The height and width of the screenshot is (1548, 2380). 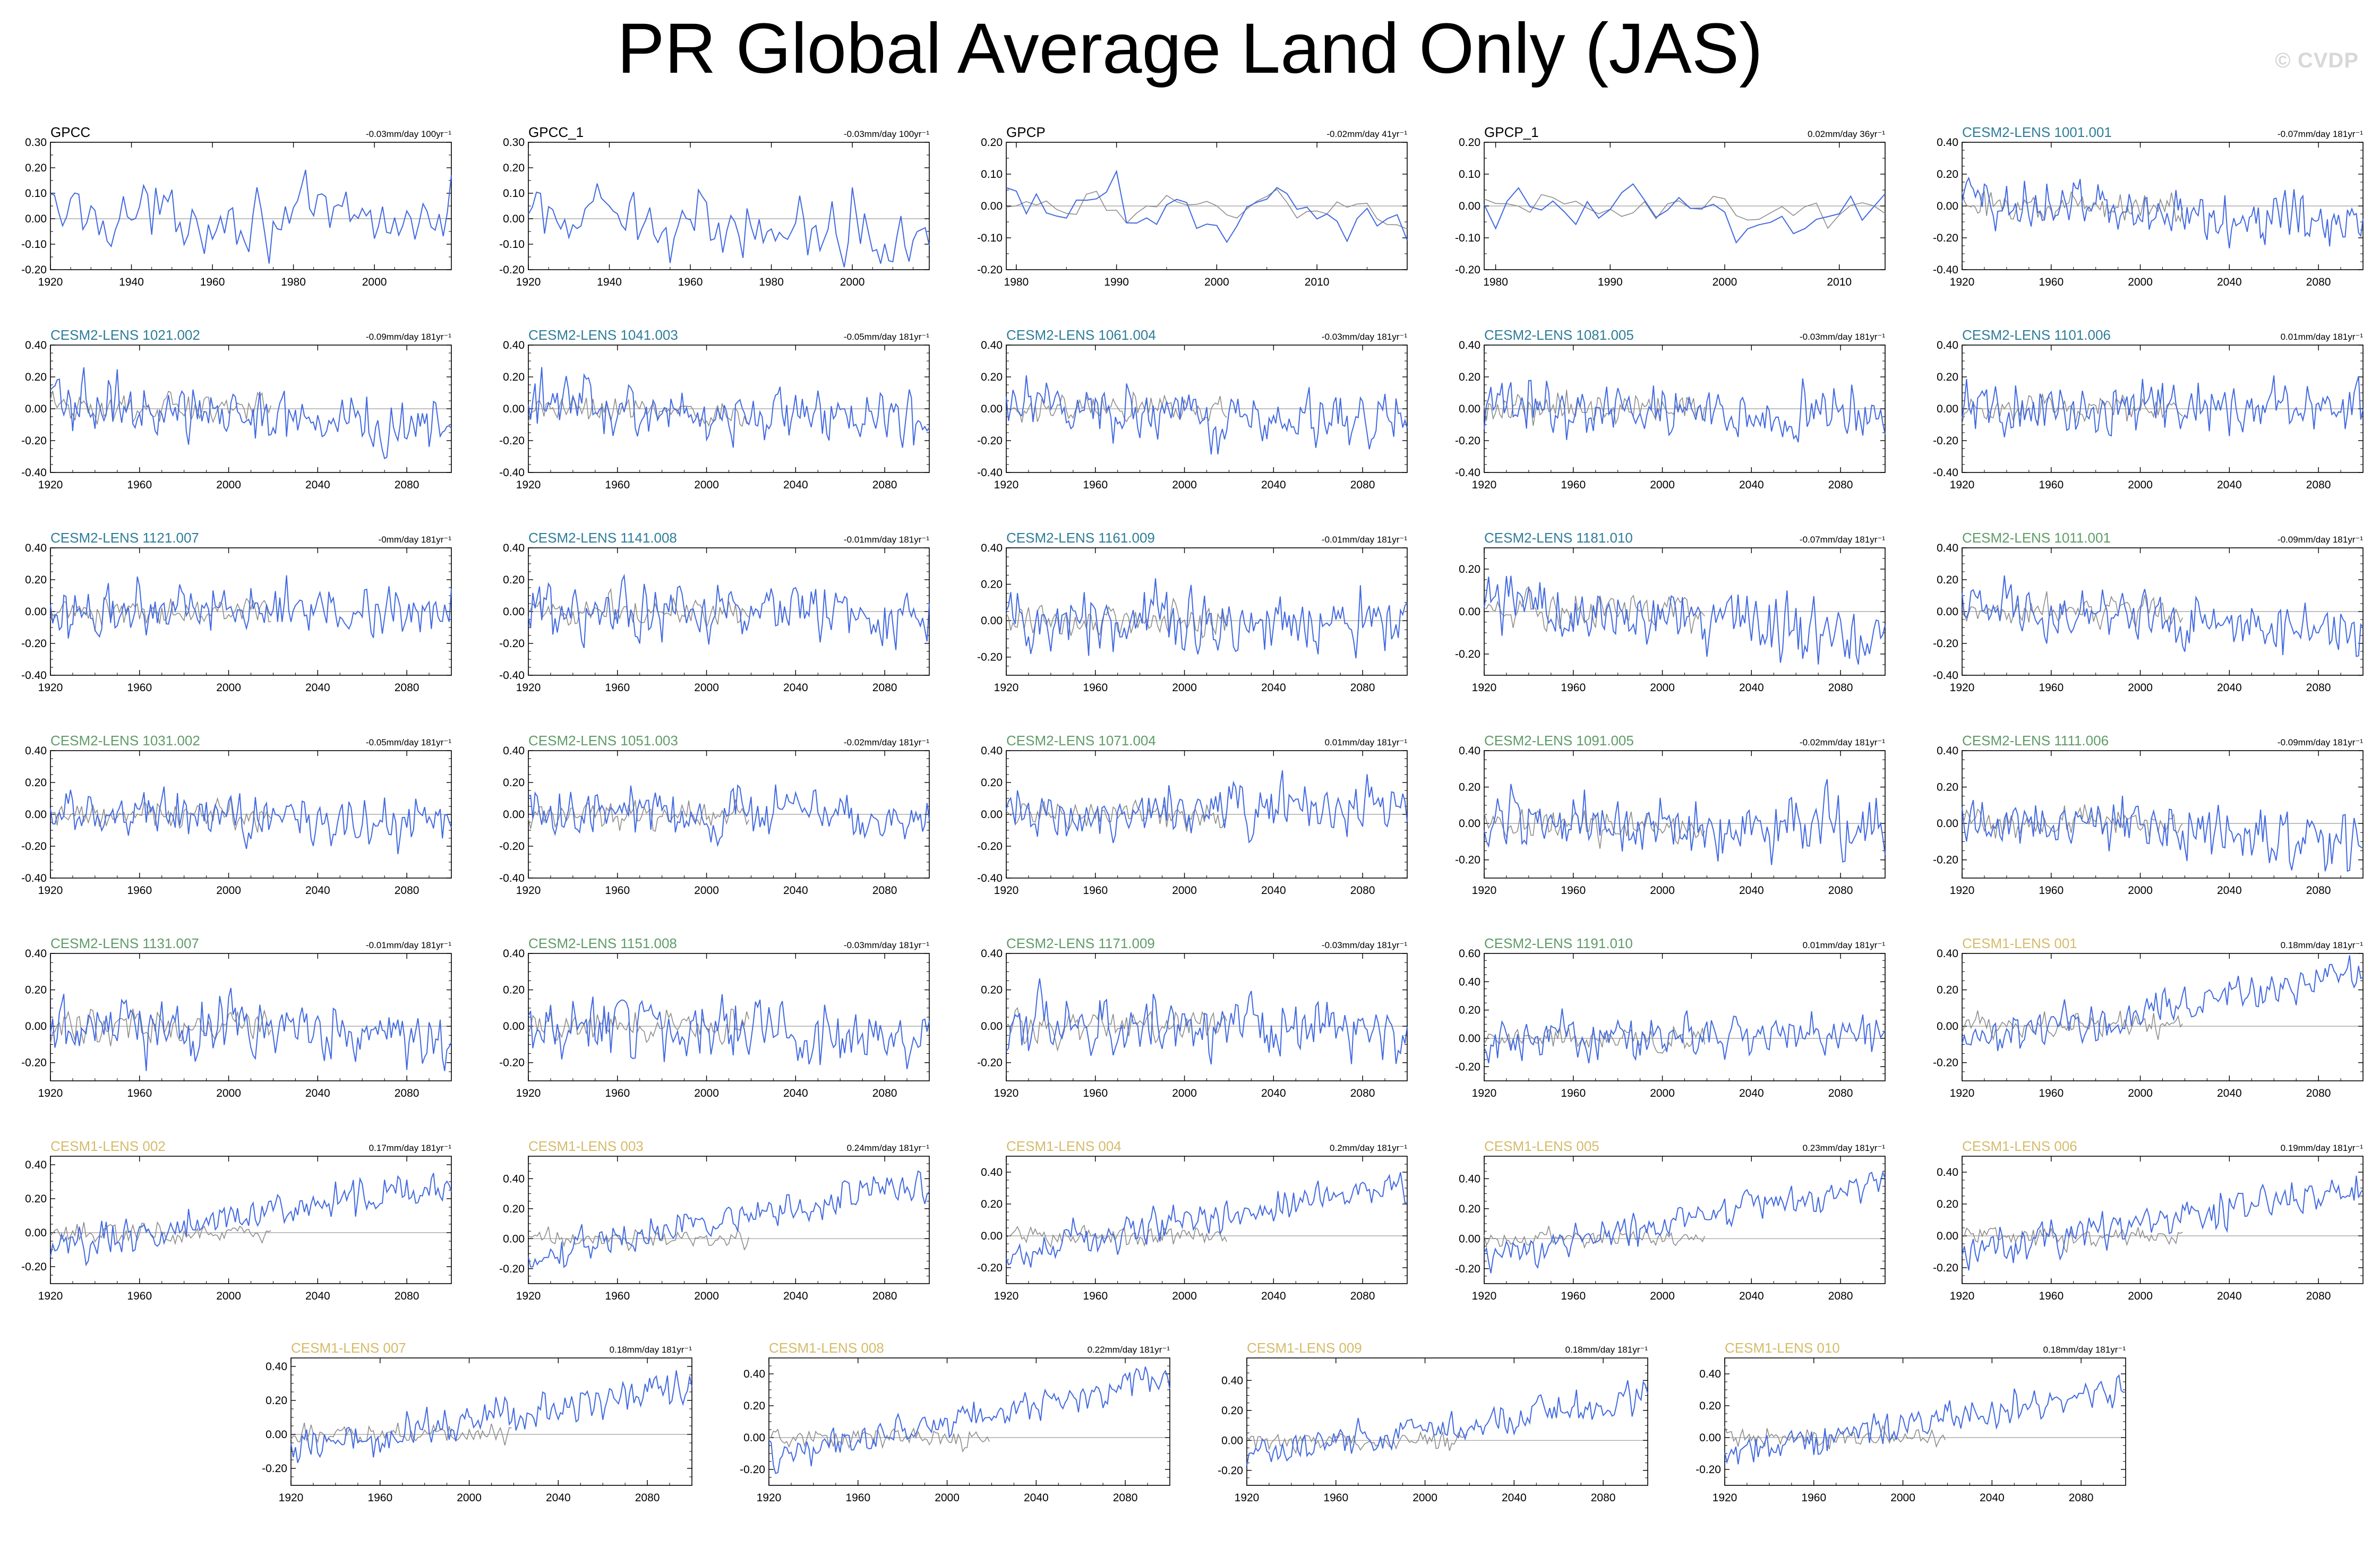 What do you see at coordinates (2320, 742) in the screenshot?
I see `panel-trend-label: -0.09mm/day 181yr⁻¹` at bounding box center [2320, 742].